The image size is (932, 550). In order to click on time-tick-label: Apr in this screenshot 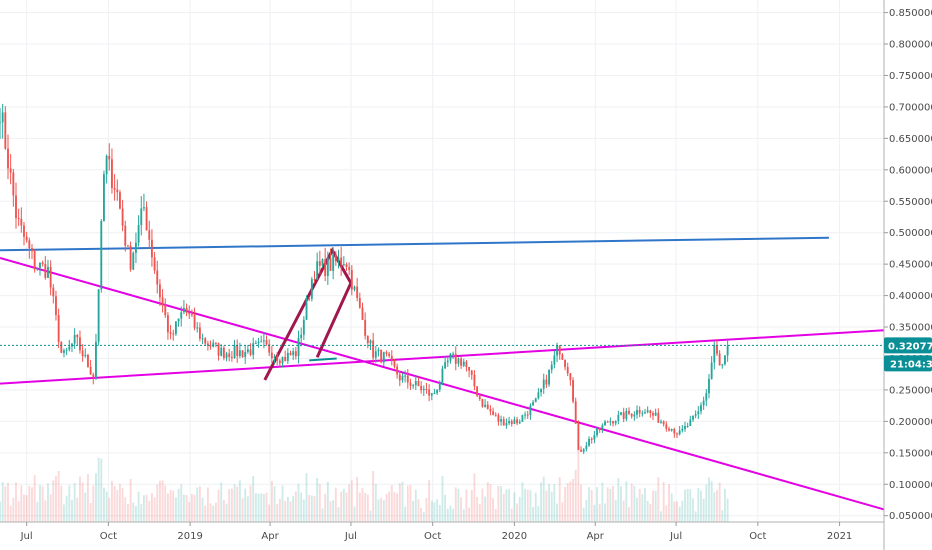, I will do `click(596, 536)`.